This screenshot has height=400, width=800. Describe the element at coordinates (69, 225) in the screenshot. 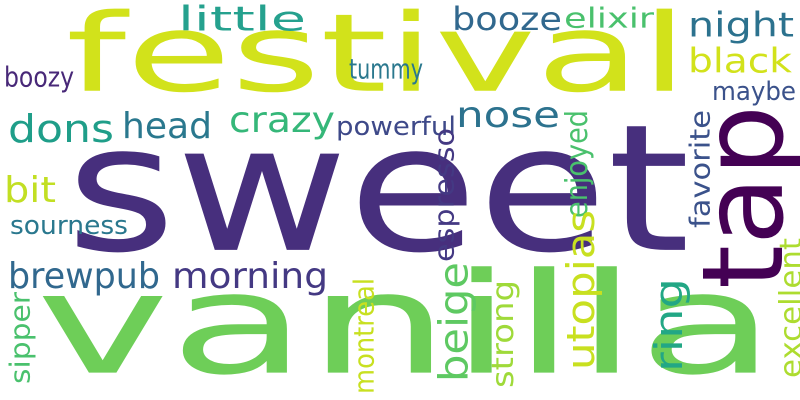

I see `word-sourness: sourness` at that location.